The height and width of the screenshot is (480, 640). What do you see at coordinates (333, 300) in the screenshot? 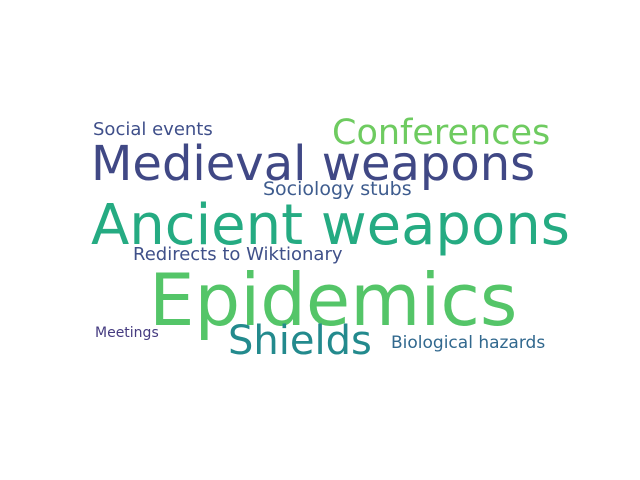
I see `word-epidemics: Epidemics` at bounding box center [333, 300].